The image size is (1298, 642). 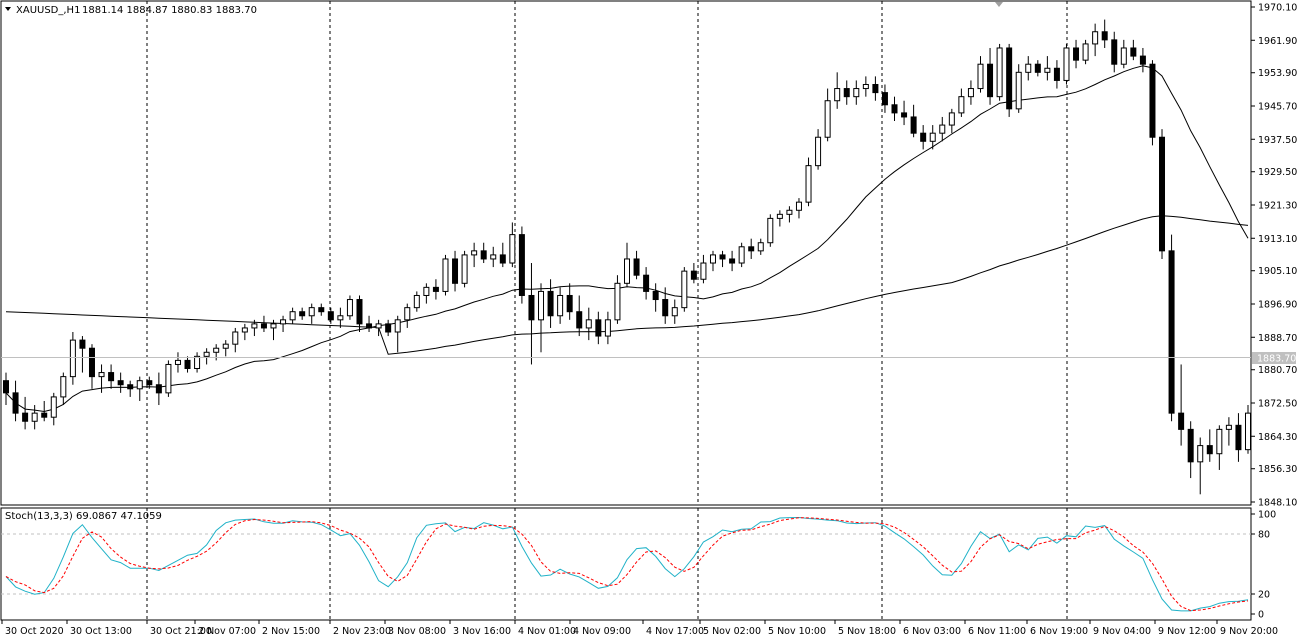 I want to click on time-axis-label: 9 Nov 20:00, so click(x=1249, y=631).